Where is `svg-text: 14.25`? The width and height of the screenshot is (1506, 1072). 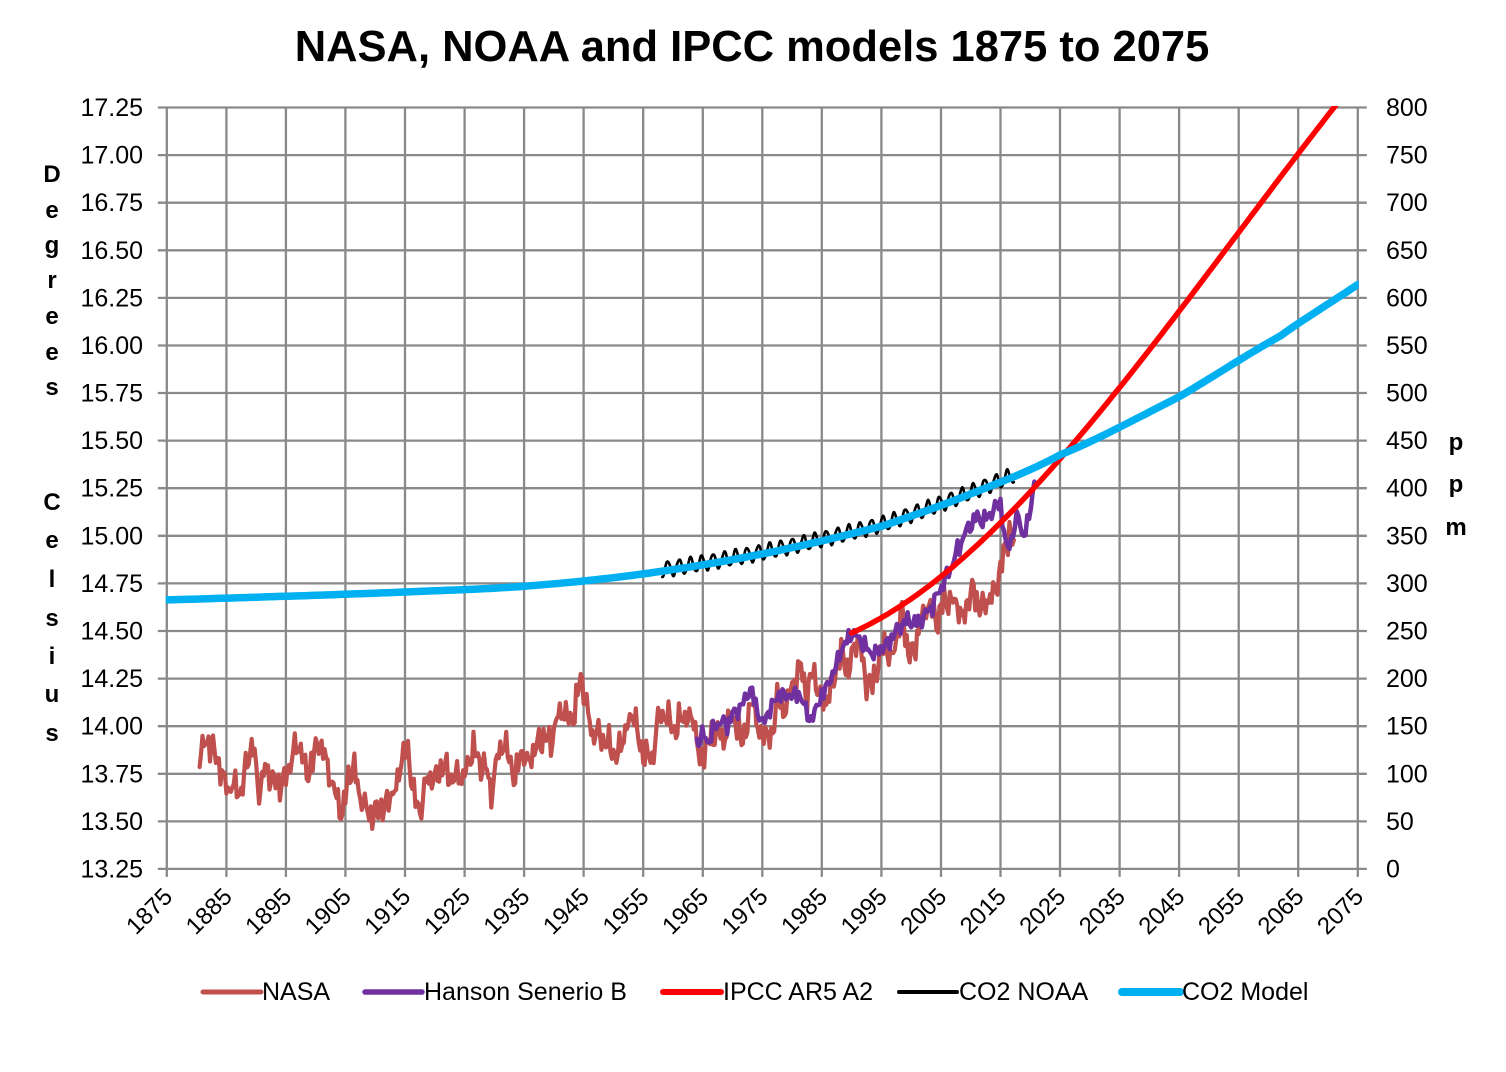 svg-text: 14.25 is located at coordinates (111, 679).